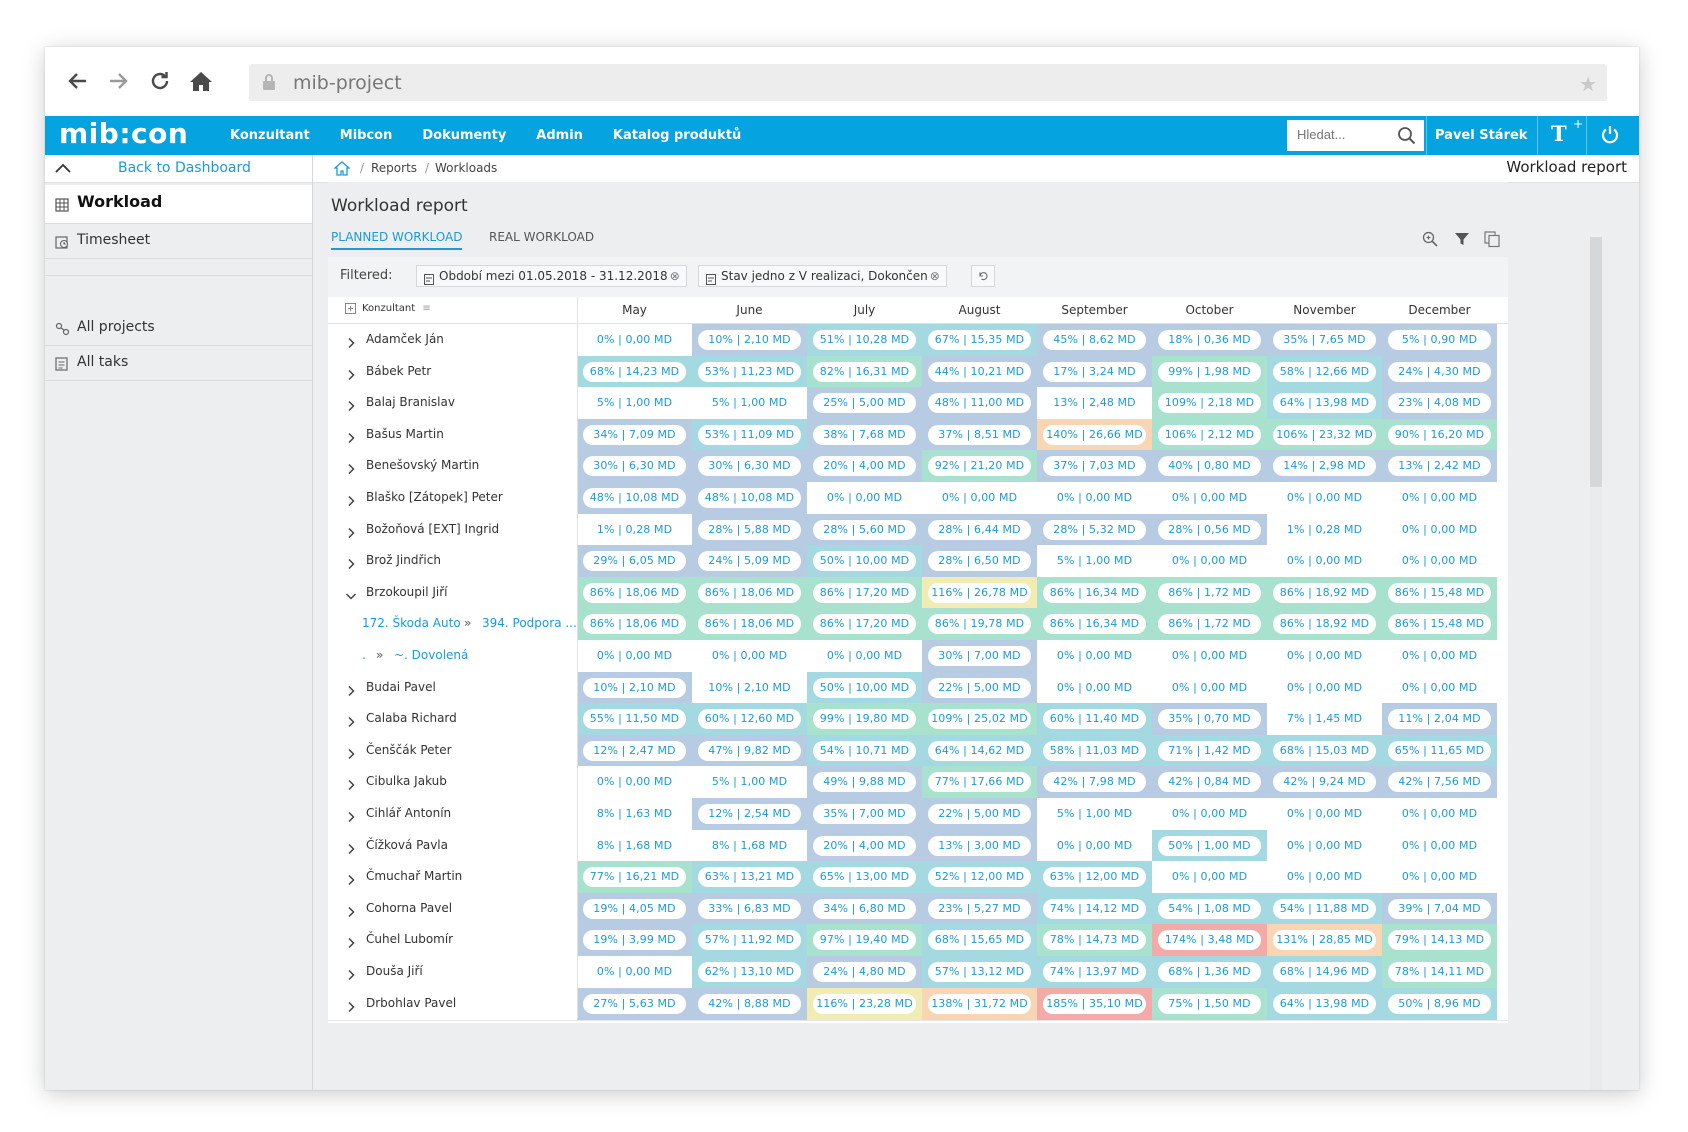 The width and height of the screenshot is (1688, 1132). I want to click on workload-cell: 52% | 12,00 MD, so click(979, 877).